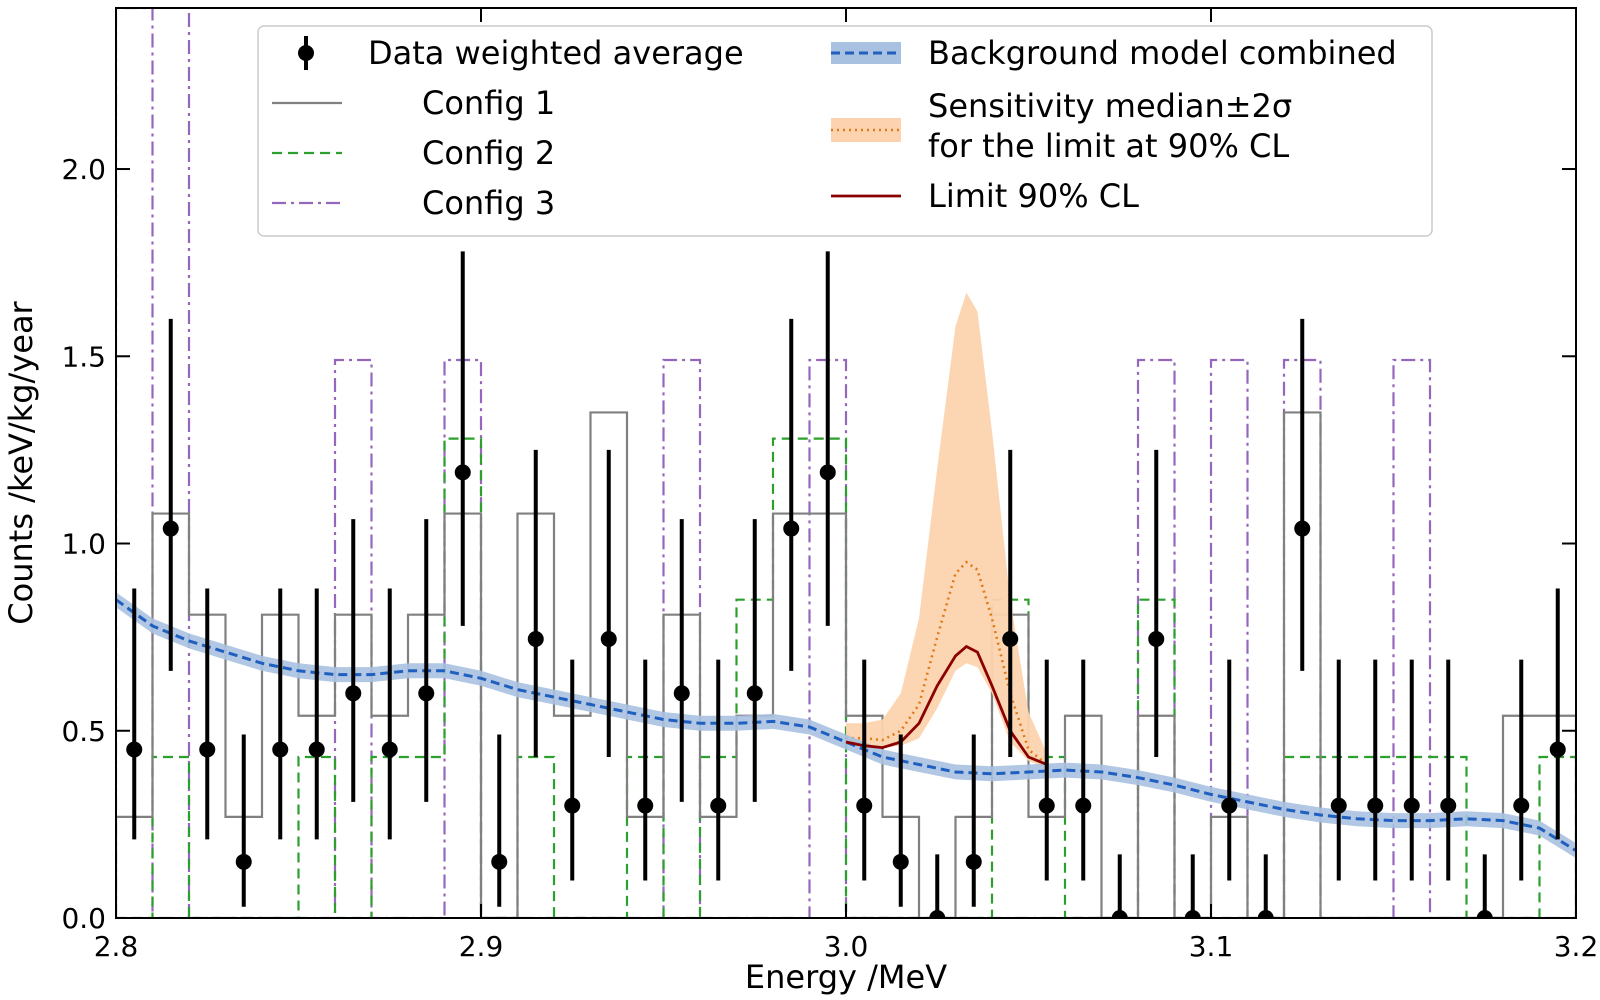  I want to click on y-tick-label: 0.5, so click(83, 731).